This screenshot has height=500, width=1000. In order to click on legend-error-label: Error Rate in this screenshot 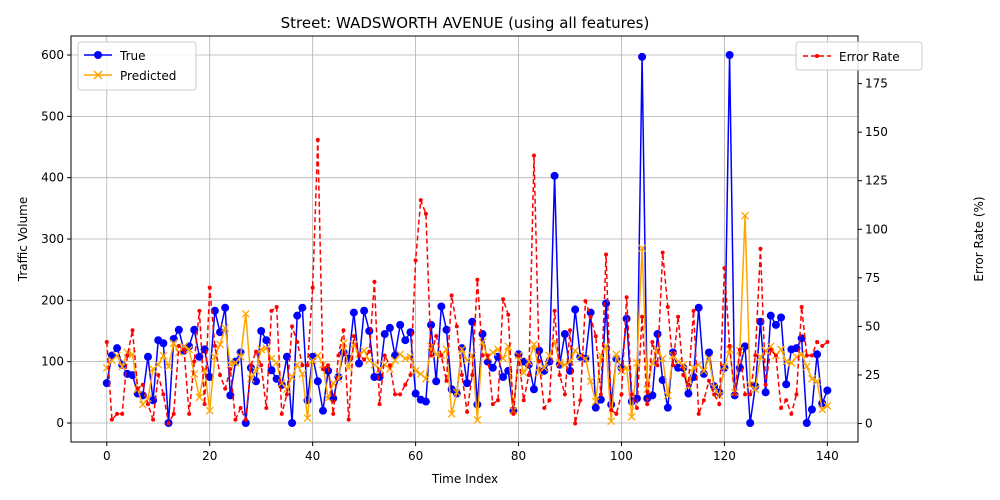, I will do `click(869, 57)`.